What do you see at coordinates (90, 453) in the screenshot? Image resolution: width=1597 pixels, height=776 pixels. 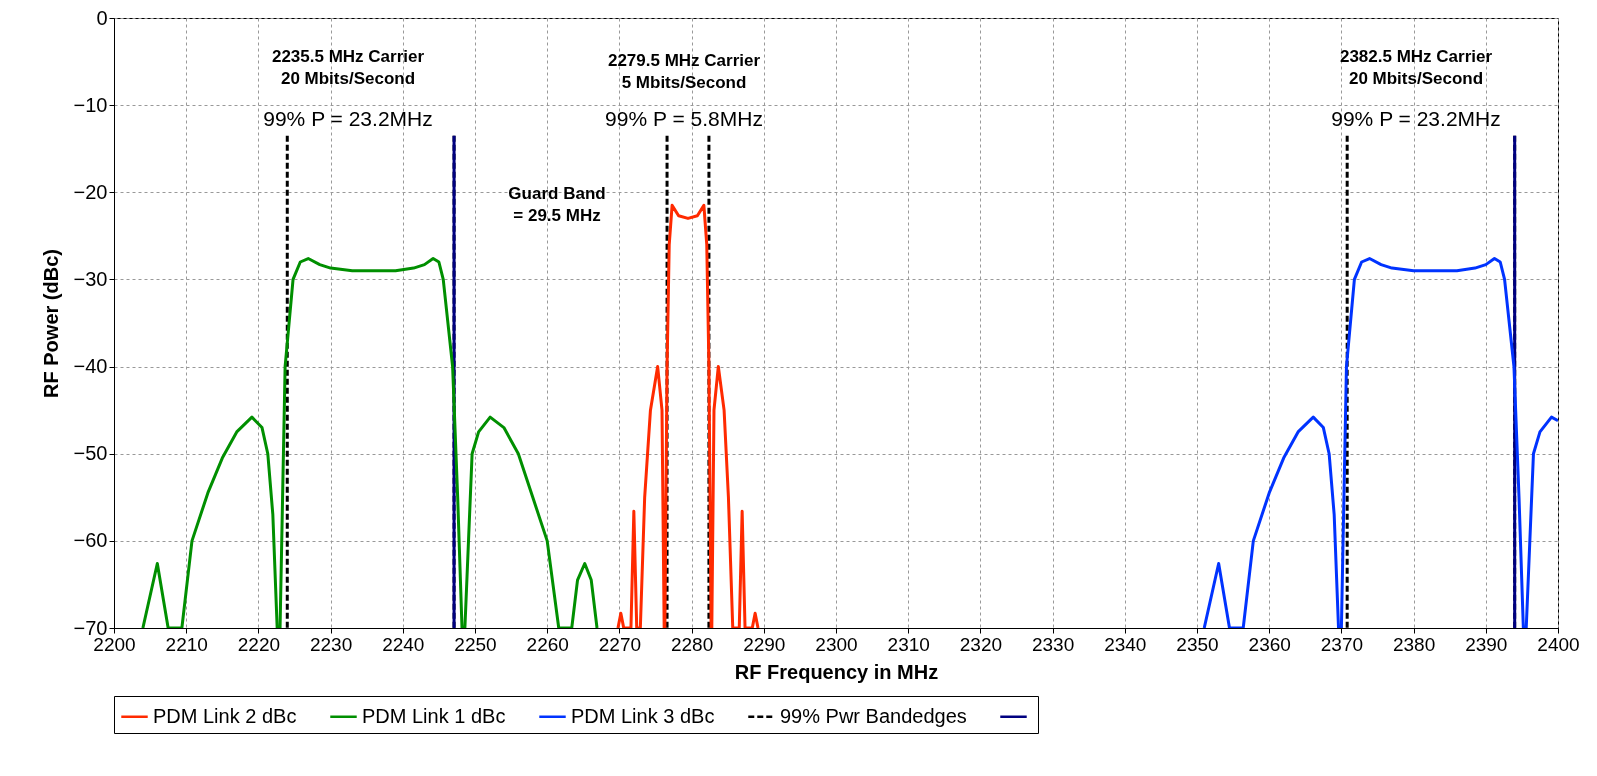 I see `y-tick-label: −50` at bounding box center [90, 453].